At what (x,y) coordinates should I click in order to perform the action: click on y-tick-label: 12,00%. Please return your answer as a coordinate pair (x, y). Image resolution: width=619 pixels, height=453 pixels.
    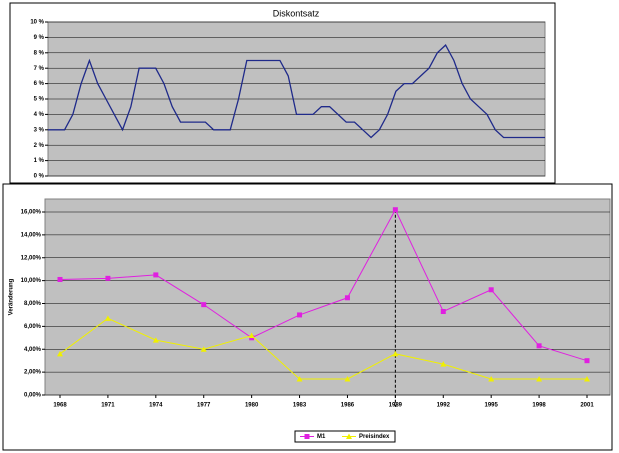
    Looking at the image, I should click on (31, 258).